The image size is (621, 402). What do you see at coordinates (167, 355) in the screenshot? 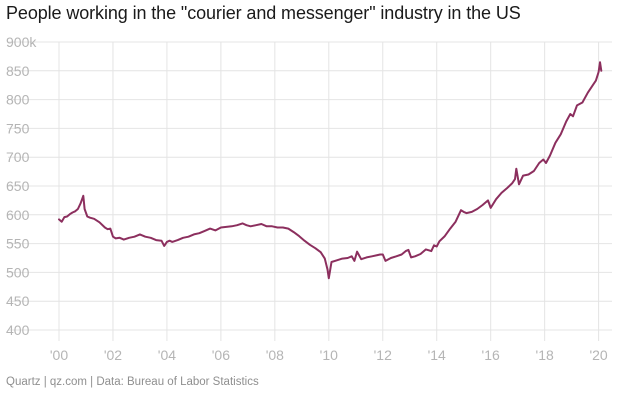
I see `x-tick-label: '04` at bounding box center [167, 355].